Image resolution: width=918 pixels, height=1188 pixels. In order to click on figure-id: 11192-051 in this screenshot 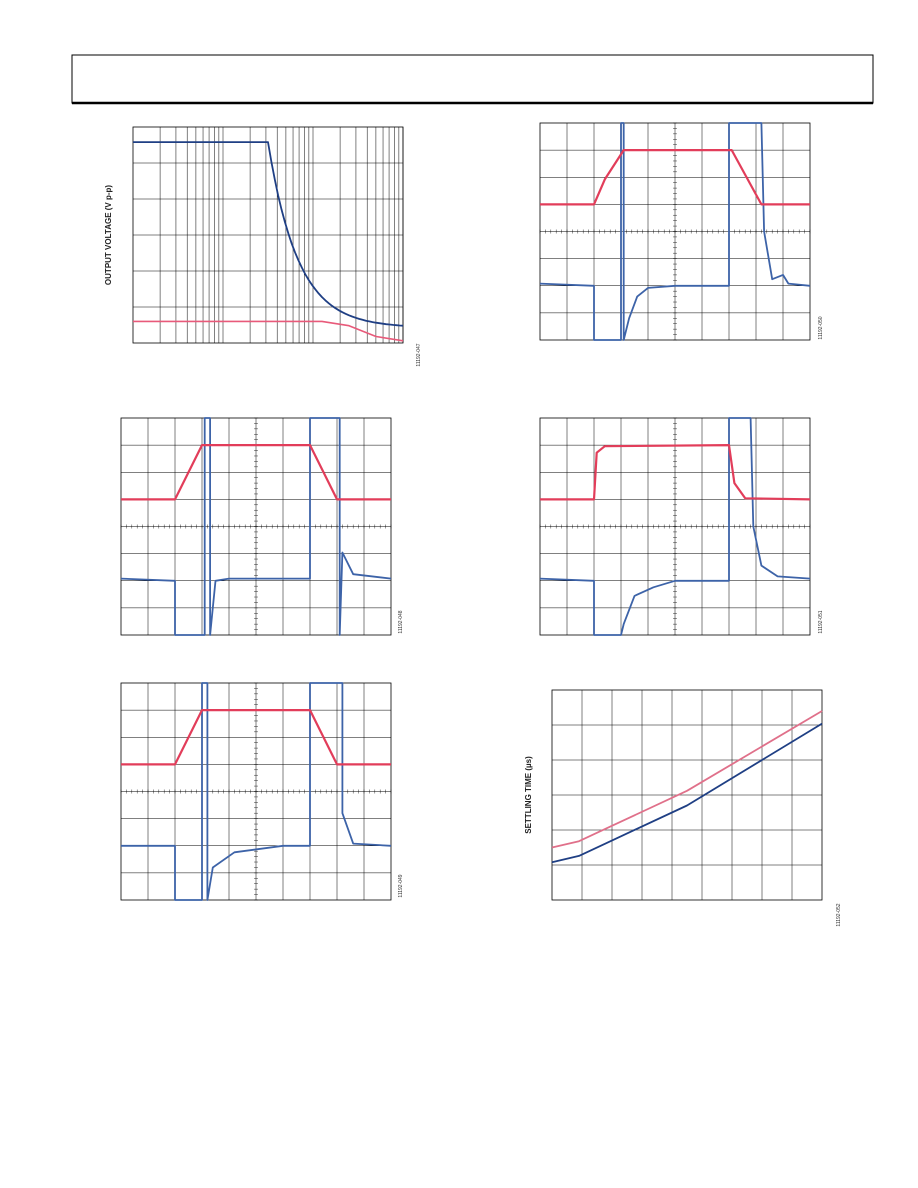, I will do `click(821, 621)`.